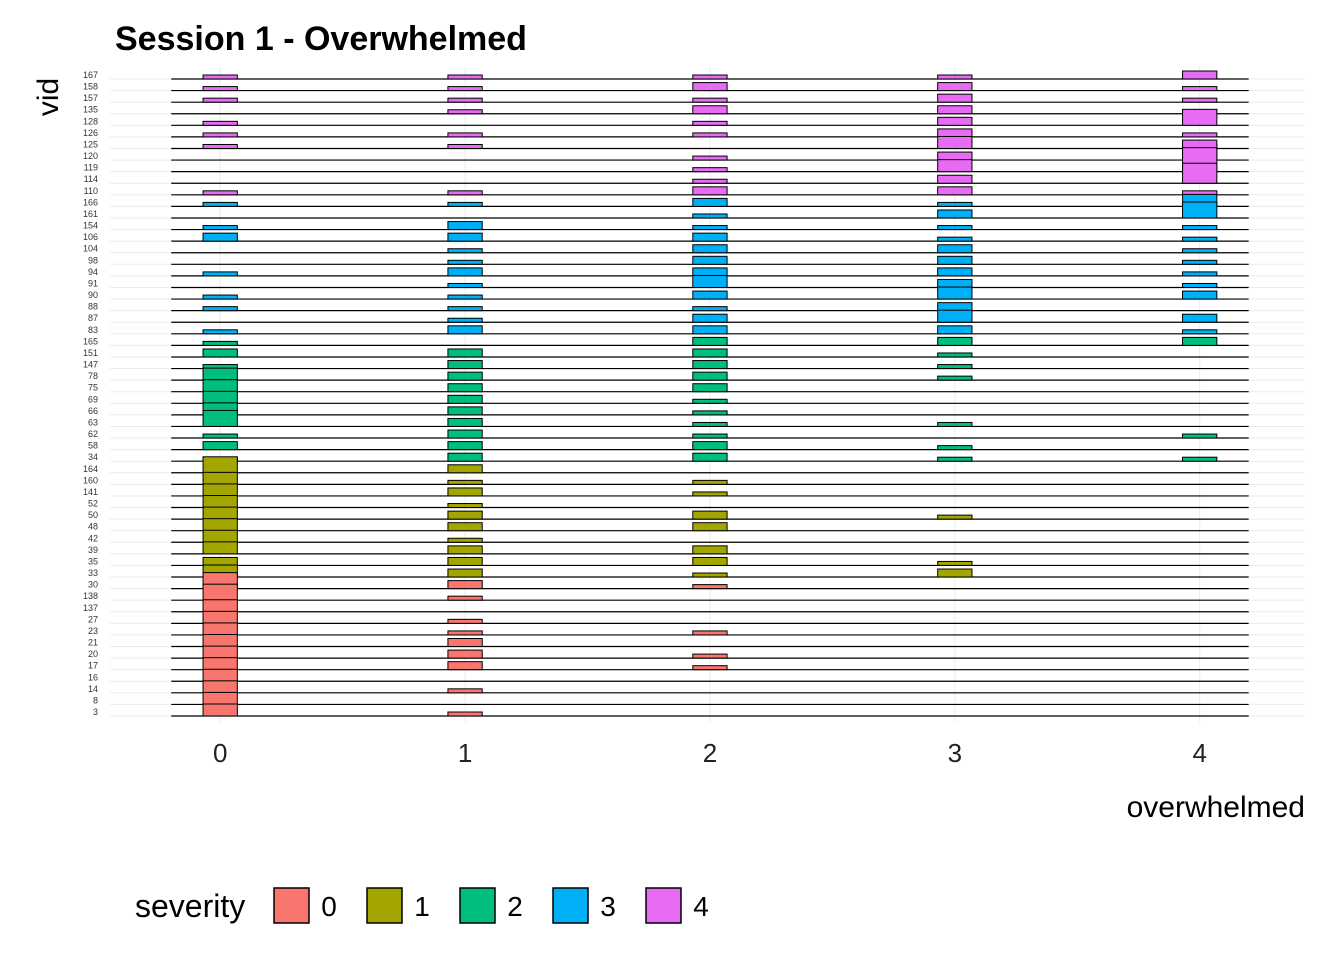 This screenshot has height=960, width=1344. What do you see at coordinates (93, 561) in the screenshot?
I see `y-tick-label: 35` at bounding box center [93, 561].